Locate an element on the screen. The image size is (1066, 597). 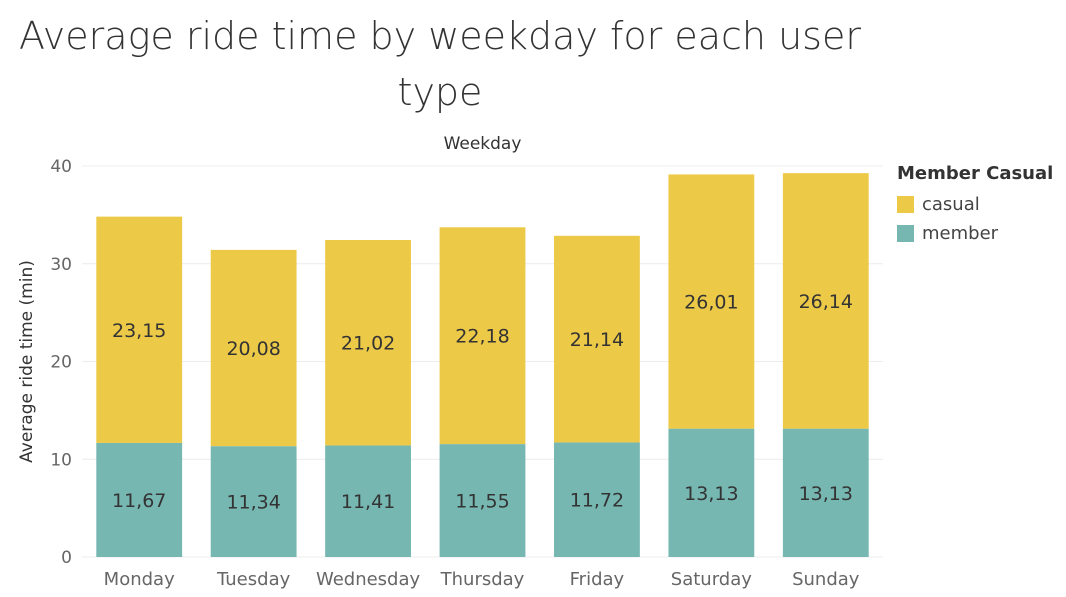
bar-casual-wednesday is located at coordinates (368, 342).